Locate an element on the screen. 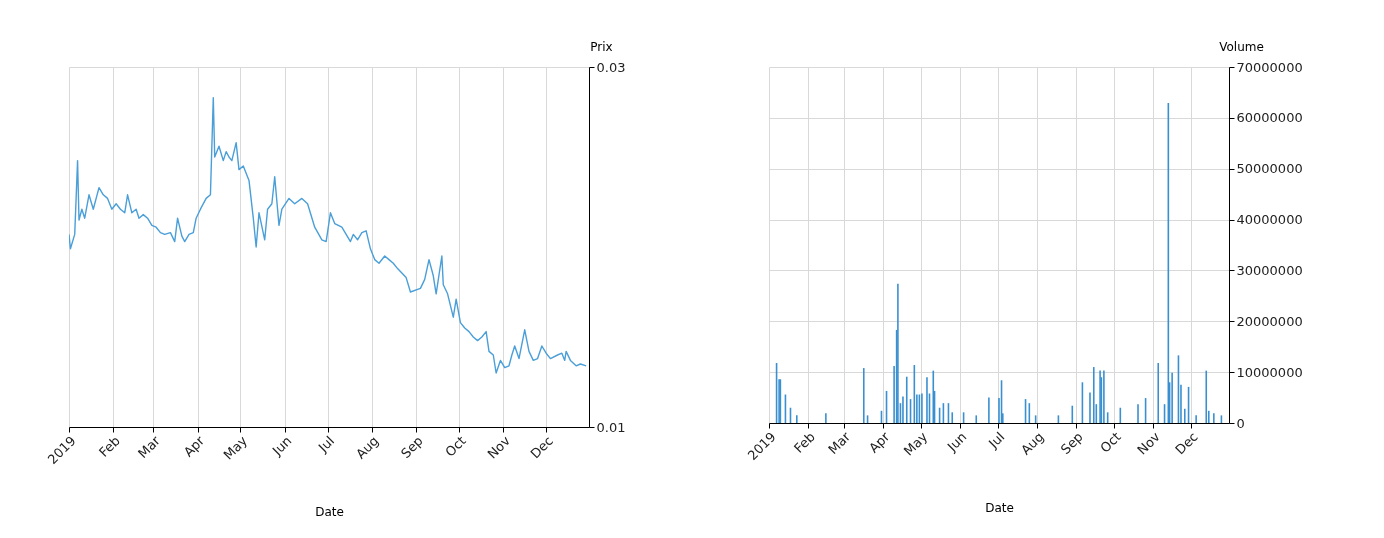 Image resolution: width=1384 pixels, height=538 pixels. y-tick-label: 60000000 is located at coordinates (1269, 118).